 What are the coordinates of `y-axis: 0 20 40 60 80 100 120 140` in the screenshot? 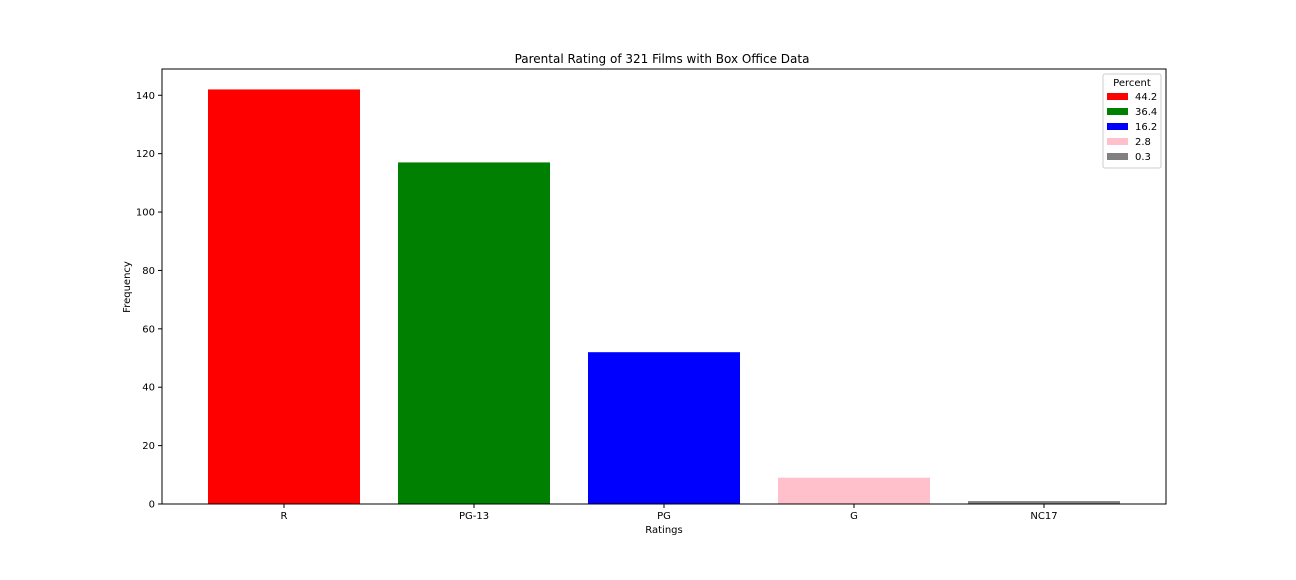 It's located at (149, 301).